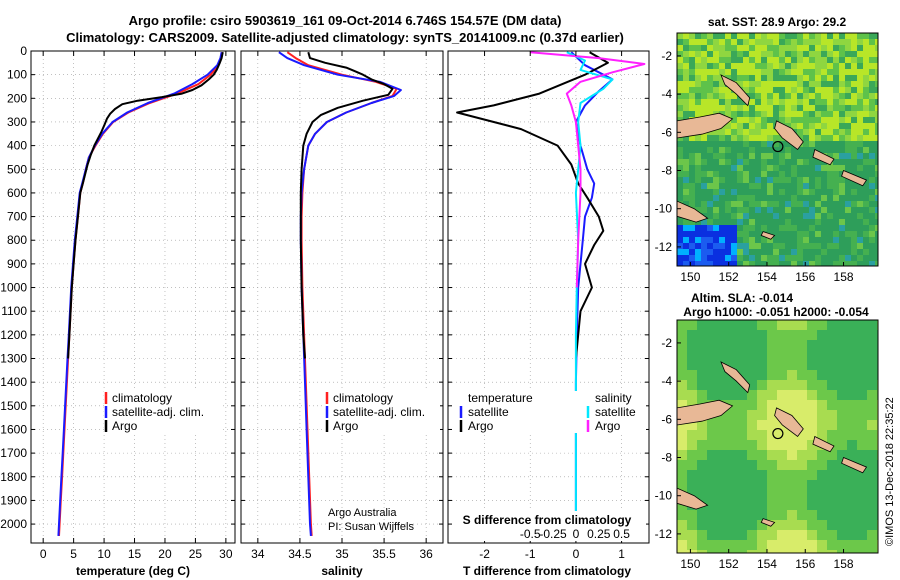 This screenshot has height=580, width=900. Describe the element at coordinates (621, 534) in the screenshot. I see `s-tick-label: 0.5` at that location.